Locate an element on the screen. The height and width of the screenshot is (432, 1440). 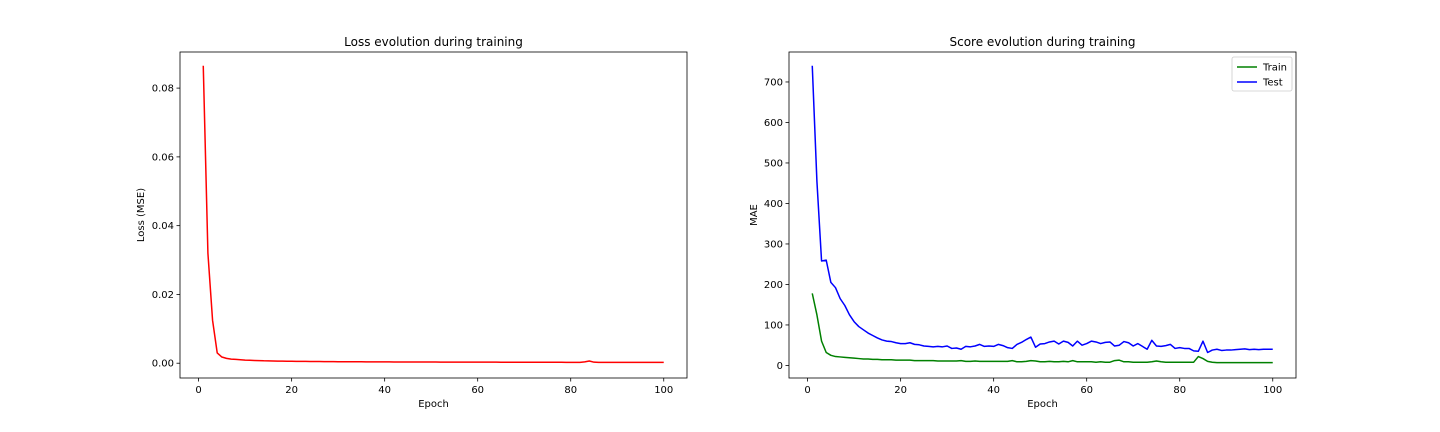
y-tick-label: 0.08 is located at coordinates (163, 89).